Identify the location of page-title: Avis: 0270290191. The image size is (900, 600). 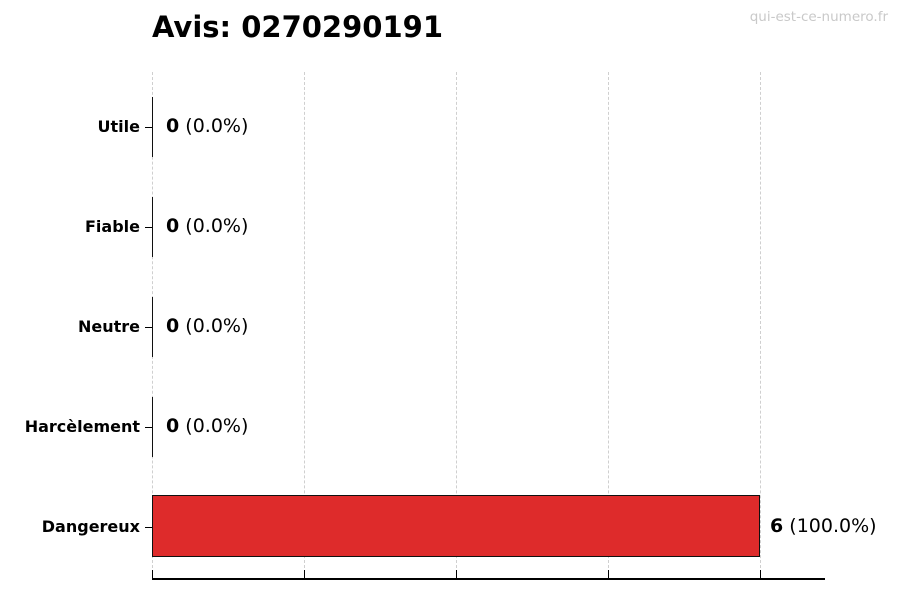
(297, 27).